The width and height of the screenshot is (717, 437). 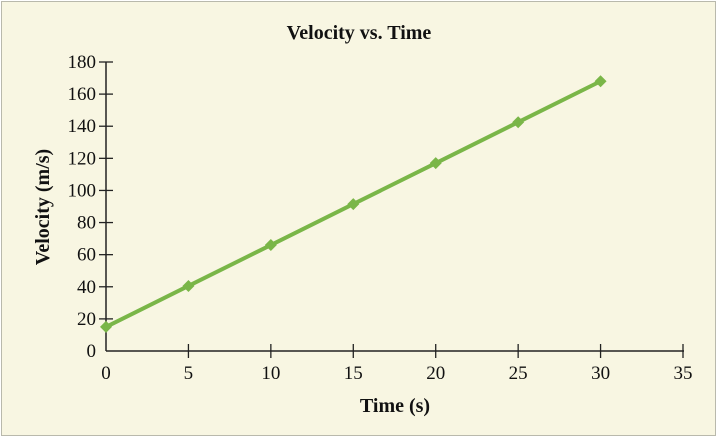 I want to click on x-tick-label: 25, so click(x=518, y=373).